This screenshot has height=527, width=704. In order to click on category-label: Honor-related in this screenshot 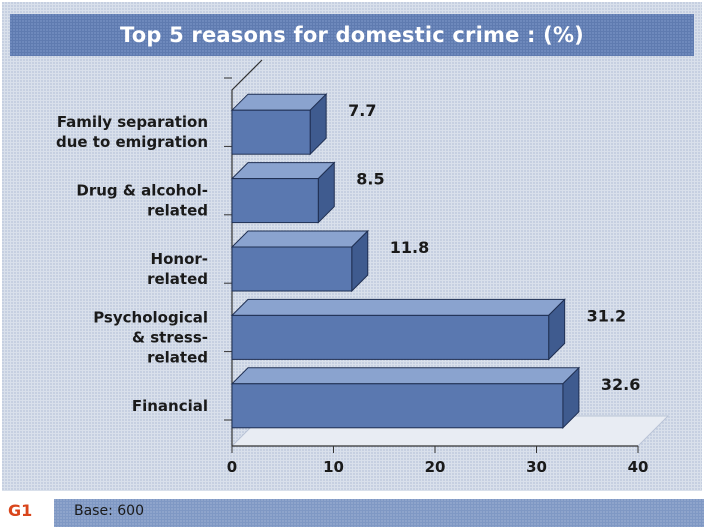, I will do `click(177, 269)`.